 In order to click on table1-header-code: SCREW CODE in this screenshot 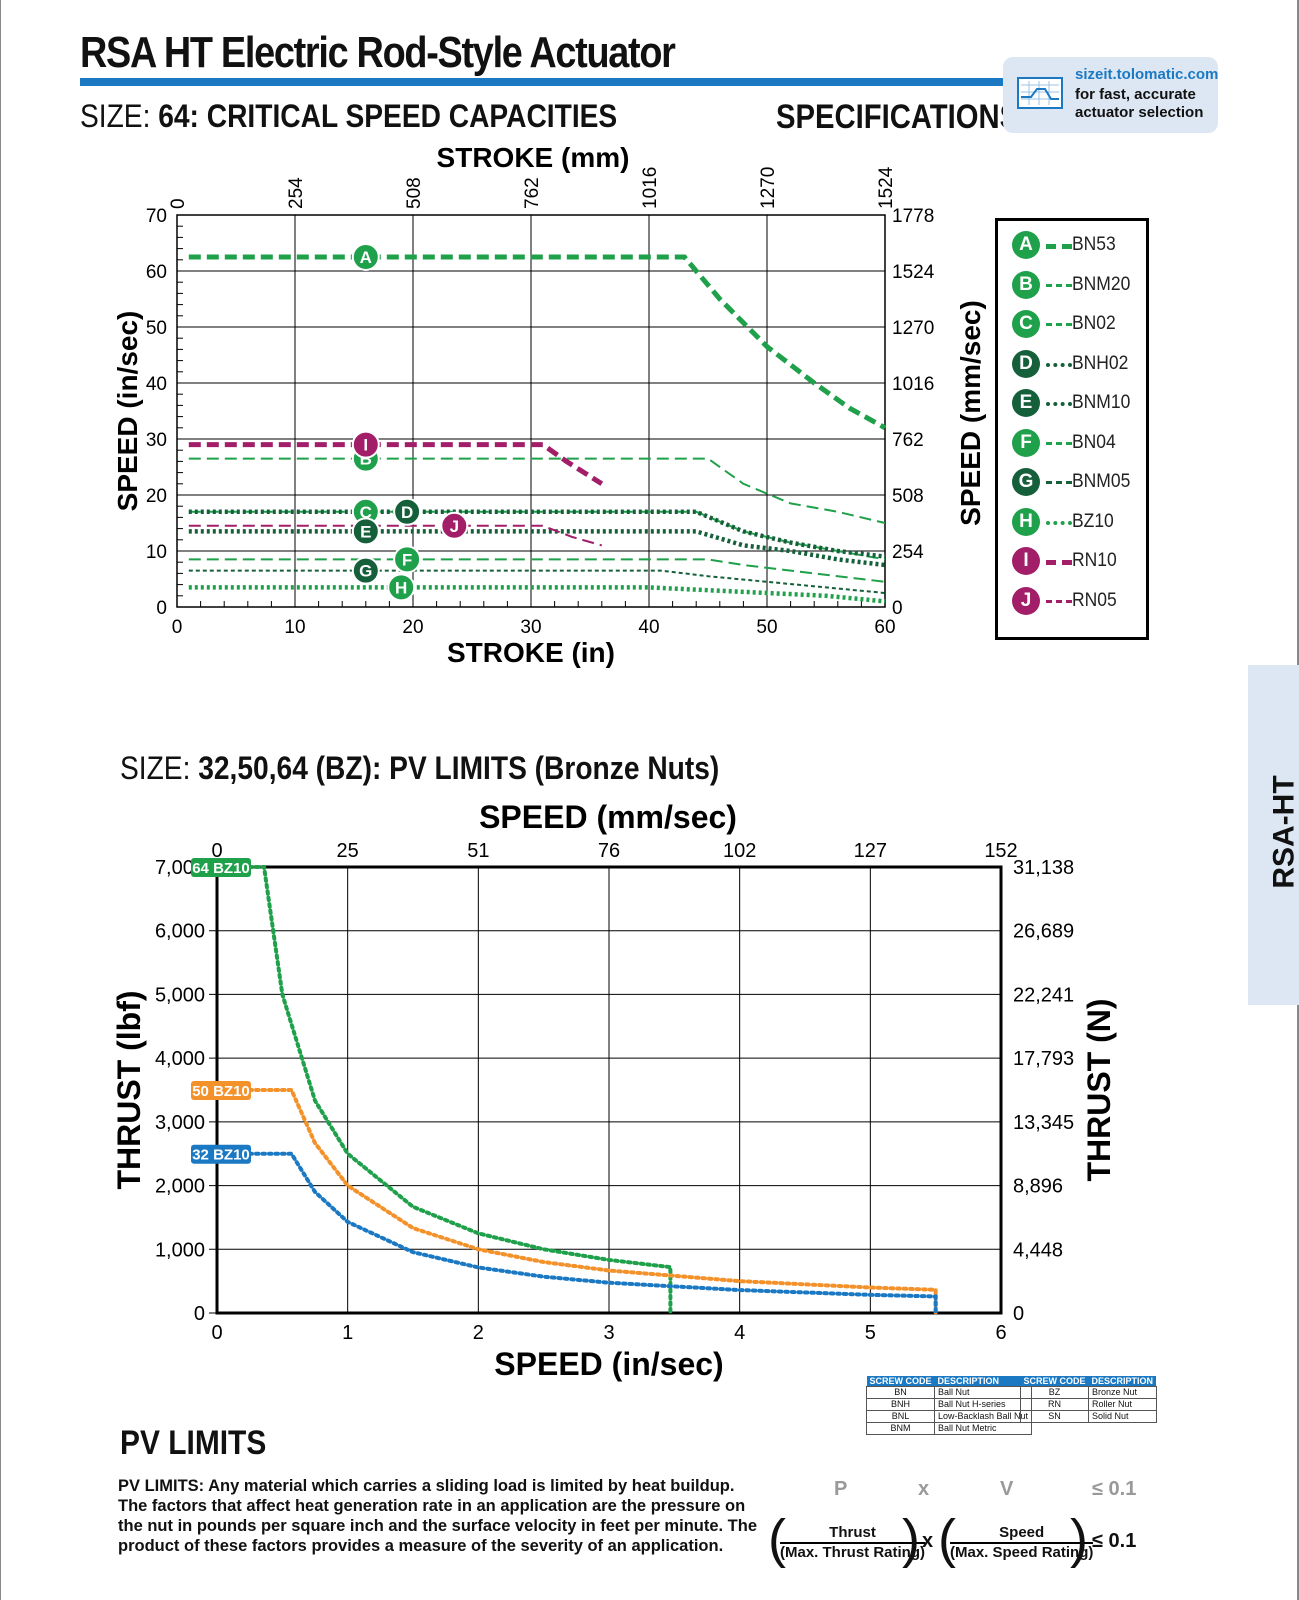, I will do `click(900, 1381)`.